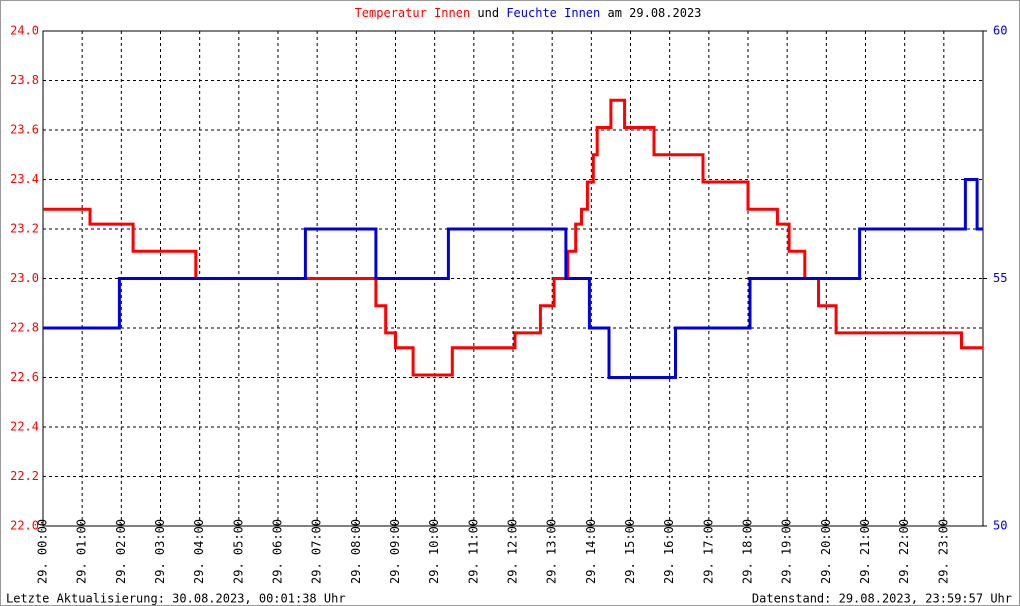 The width and height of the screenshot is (1020, 606). I want to click on x-tick-label: 29. 14:00, so click(591, 551).